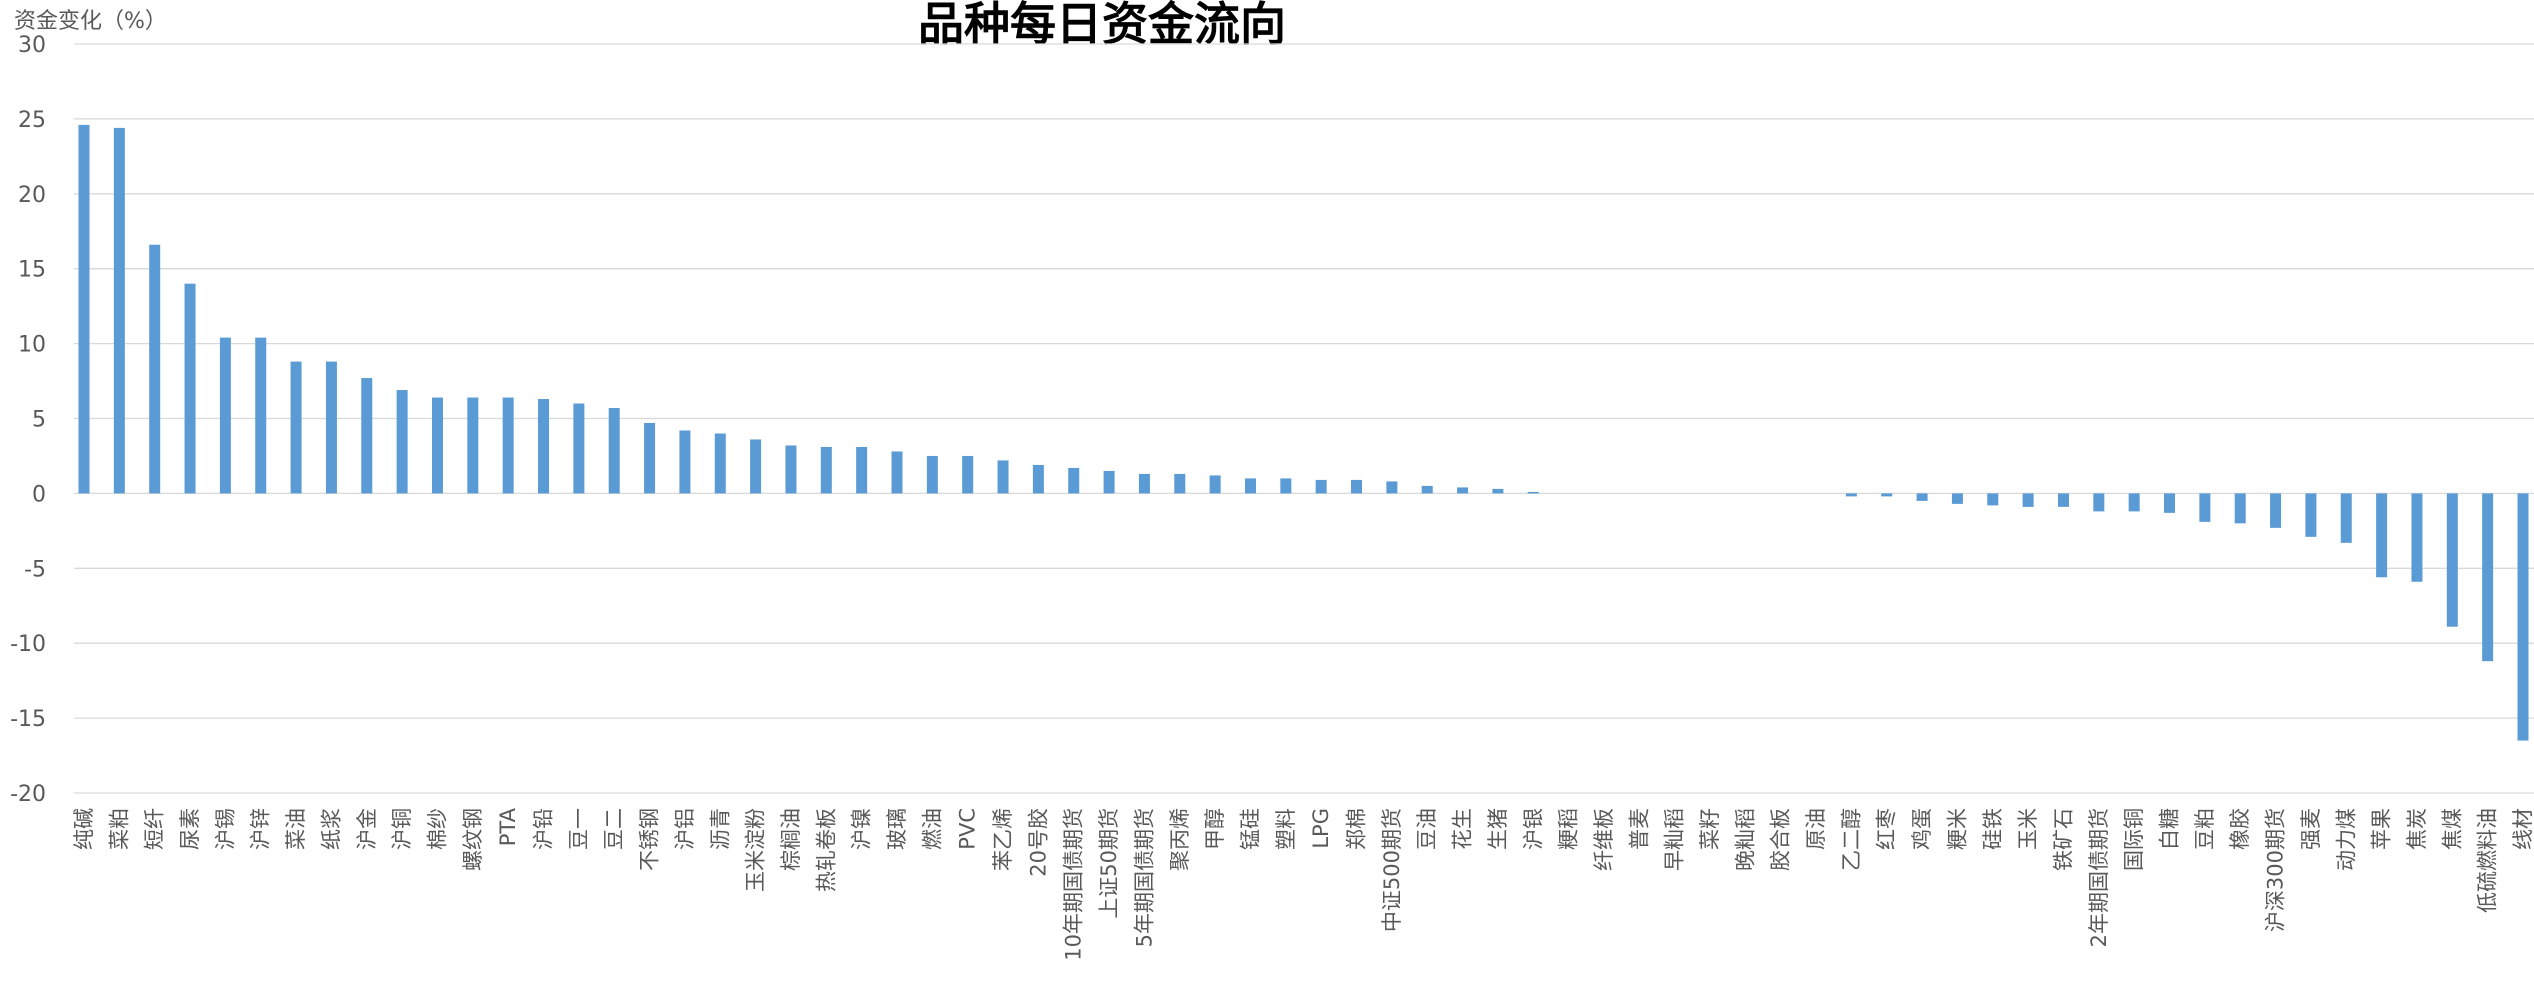  Describe the element at coordinates (261, 829) in the screenshot. I see `x-tick-label: 沪锌` at that location.